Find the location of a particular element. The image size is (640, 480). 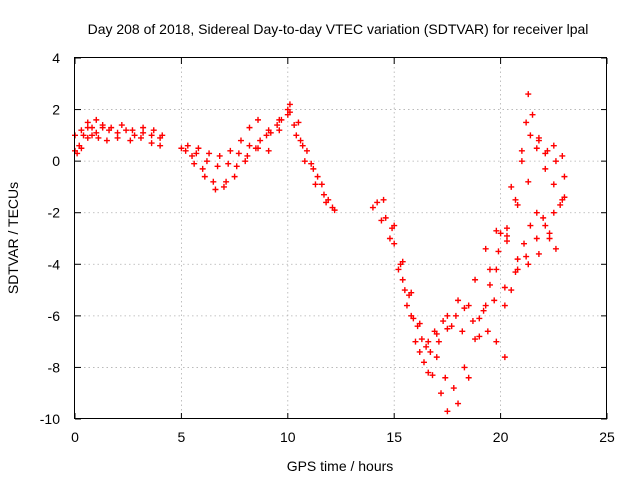

y-tick-label: 0 is located at coordinates (56, 161).